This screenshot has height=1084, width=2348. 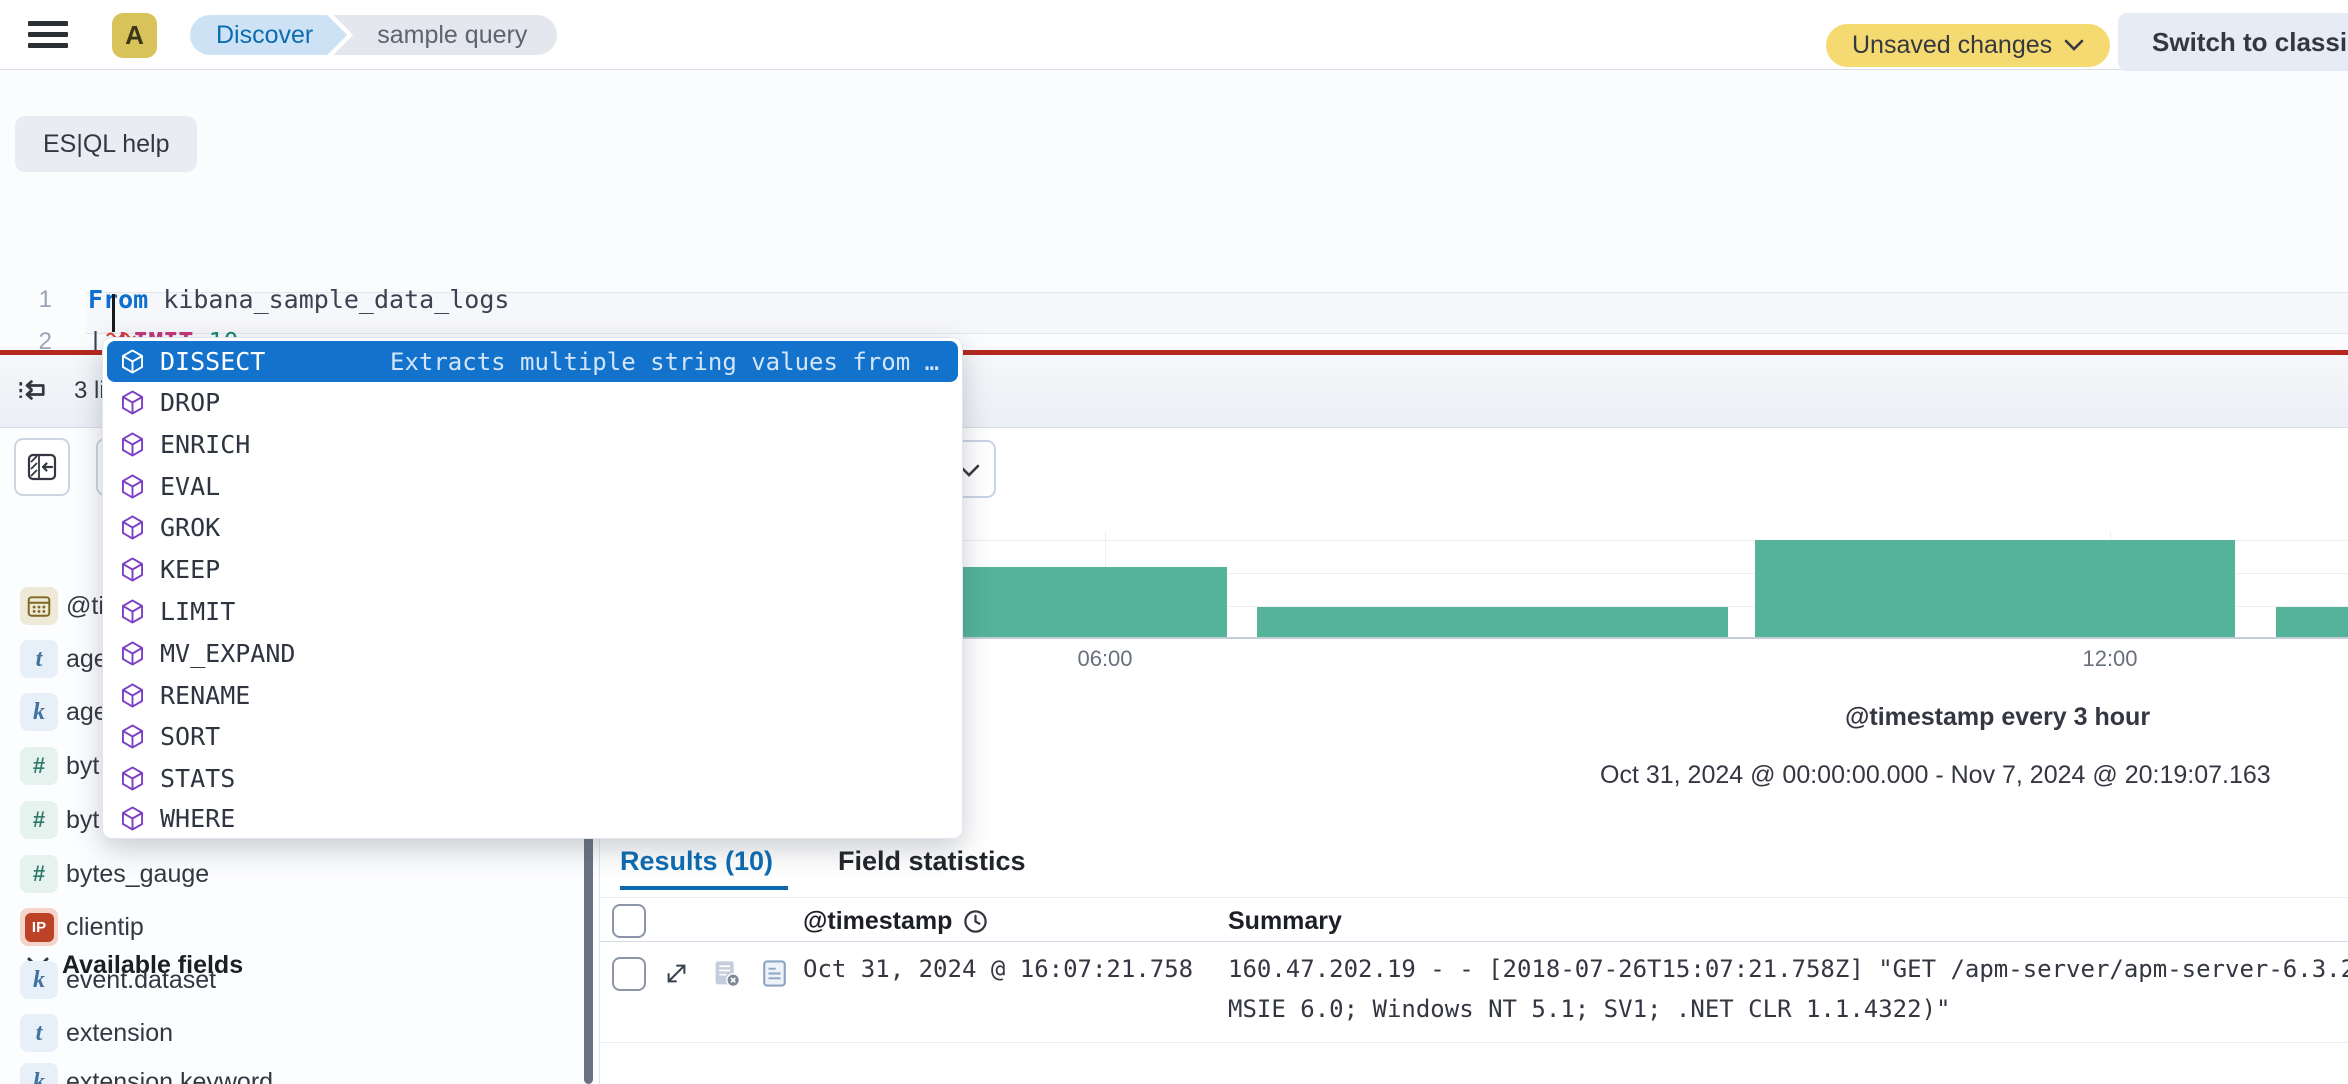 I want to click on expand-document-icon, so click(x=676, y=973).